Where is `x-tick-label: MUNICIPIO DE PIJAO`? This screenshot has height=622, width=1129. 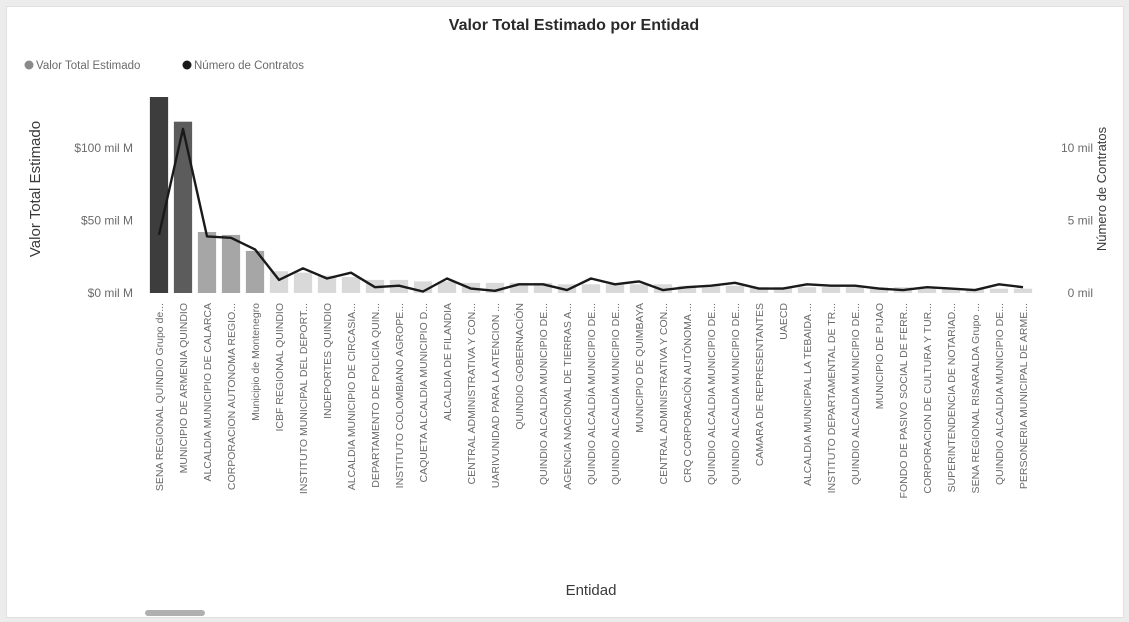
x-tick-label: MUNICIPIO DE PIJAO is located at coordinates (880, 356).